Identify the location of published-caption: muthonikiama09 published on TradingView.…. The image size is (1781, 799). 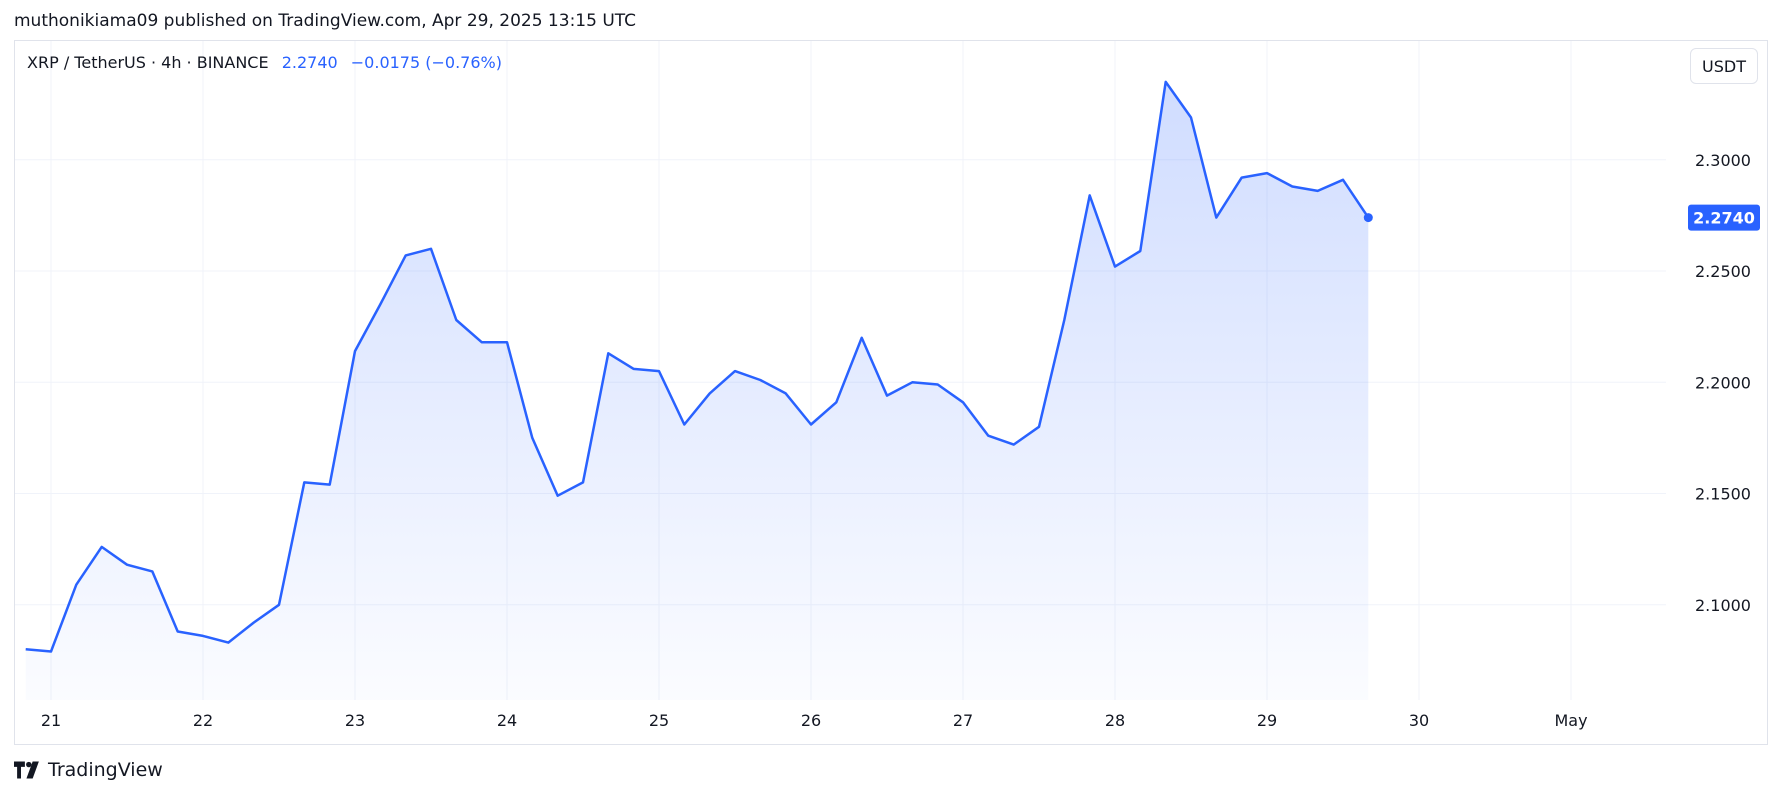
(325, 21).